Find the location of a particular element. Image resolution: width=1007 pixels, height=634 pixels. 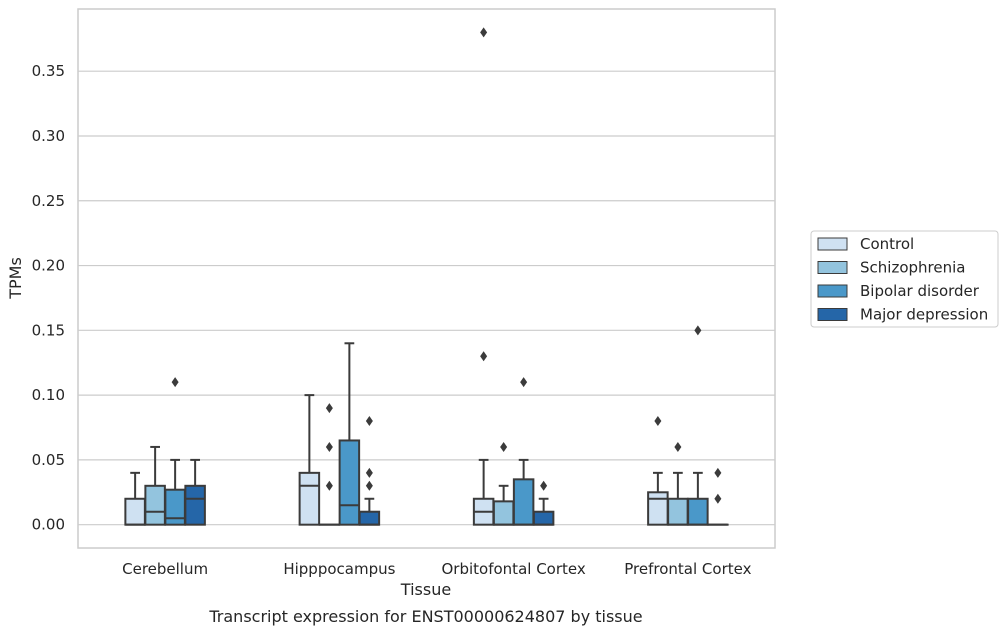

x-tick-label: Cerebellum is located at coordinates (165, 569).